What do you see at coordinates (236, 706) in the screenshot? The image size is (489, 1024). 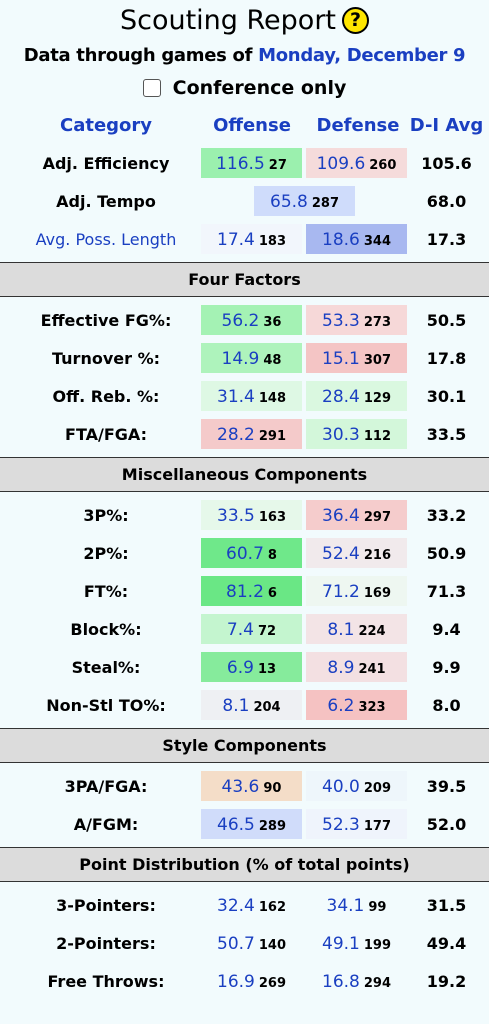 I see `offense-value: 8.1` at bounding box center [236, 706].